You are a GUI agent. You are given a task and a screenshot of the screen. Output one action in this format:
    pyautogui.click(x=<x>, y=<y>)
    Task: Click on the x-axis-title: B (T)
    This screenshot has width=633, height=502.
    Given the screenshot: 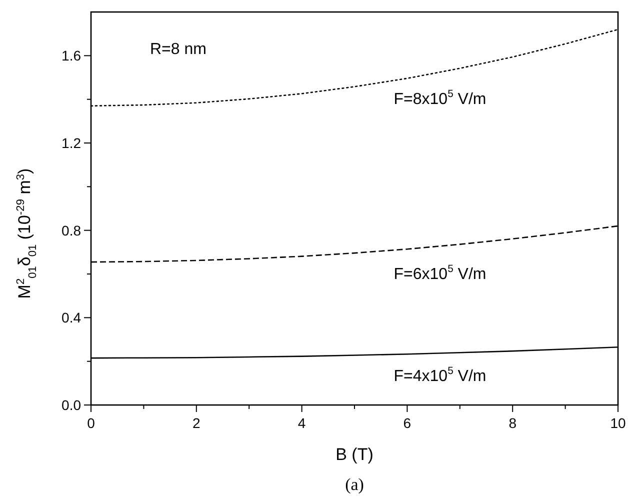 What is the action you would take?
    pyautogui.click(x=355, y=454)
    